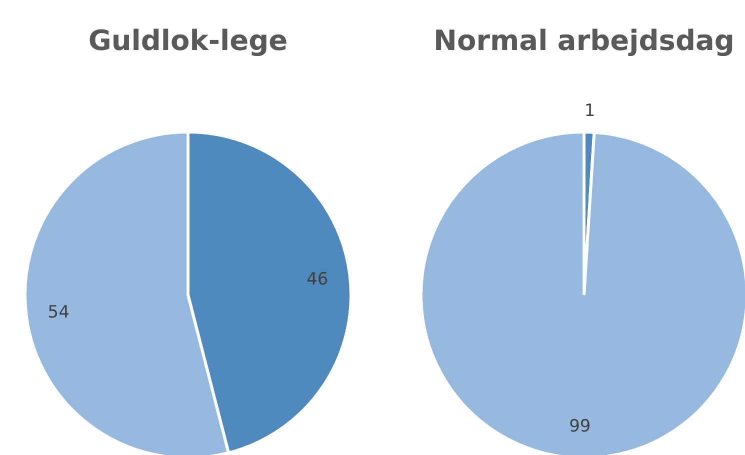  I want to click on data-label: 54, so click(59, 312).